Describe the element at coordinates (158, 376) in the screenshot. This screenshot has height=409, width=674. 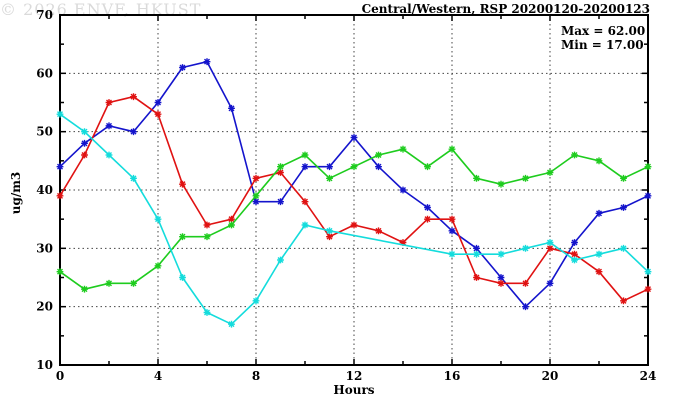
I see `x-tick-label: 4` at that location.